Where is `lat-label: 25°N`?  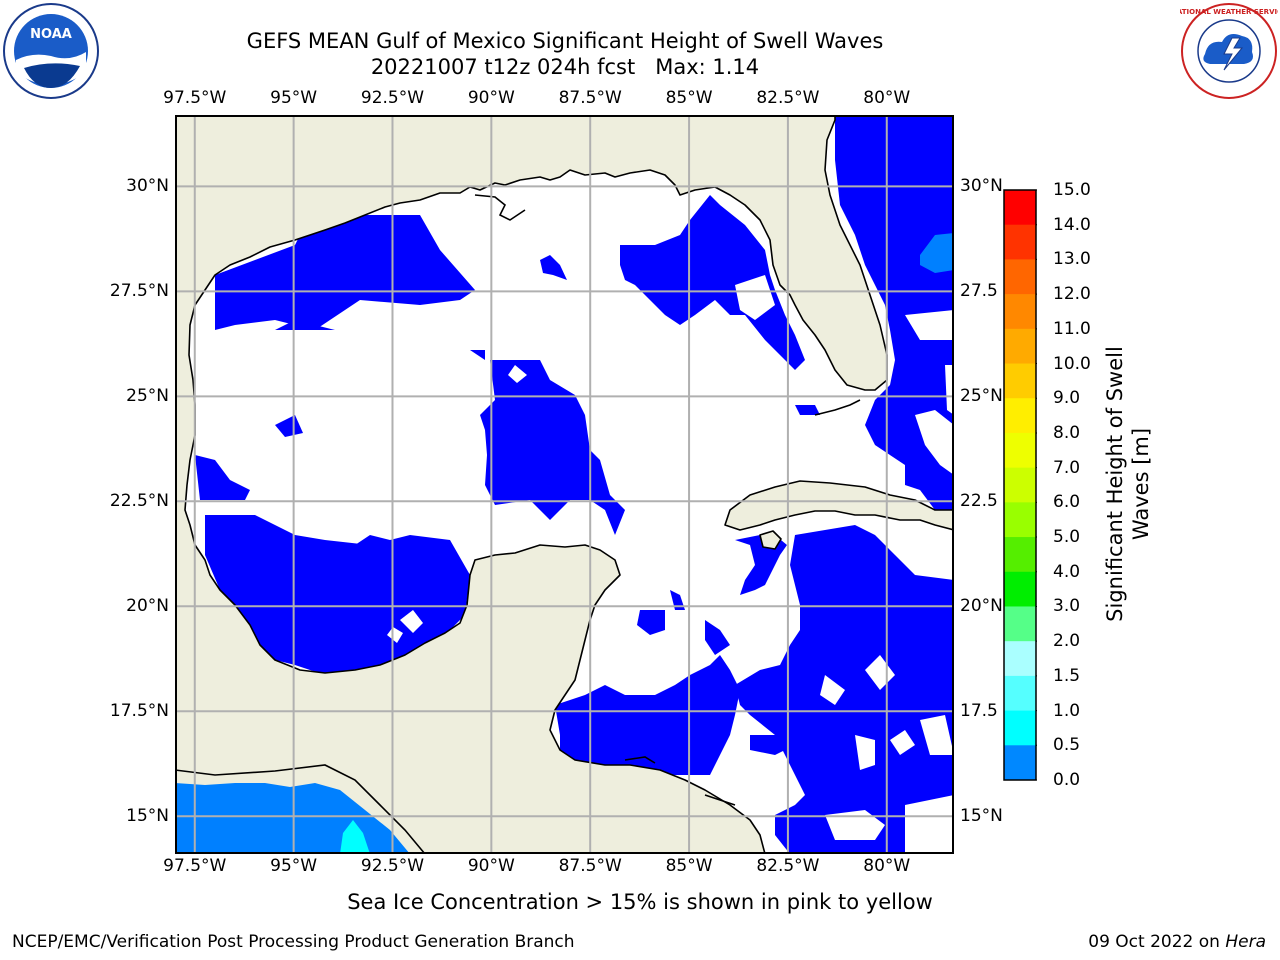
lat-label: 25°N is located at coordinates (147, 396).